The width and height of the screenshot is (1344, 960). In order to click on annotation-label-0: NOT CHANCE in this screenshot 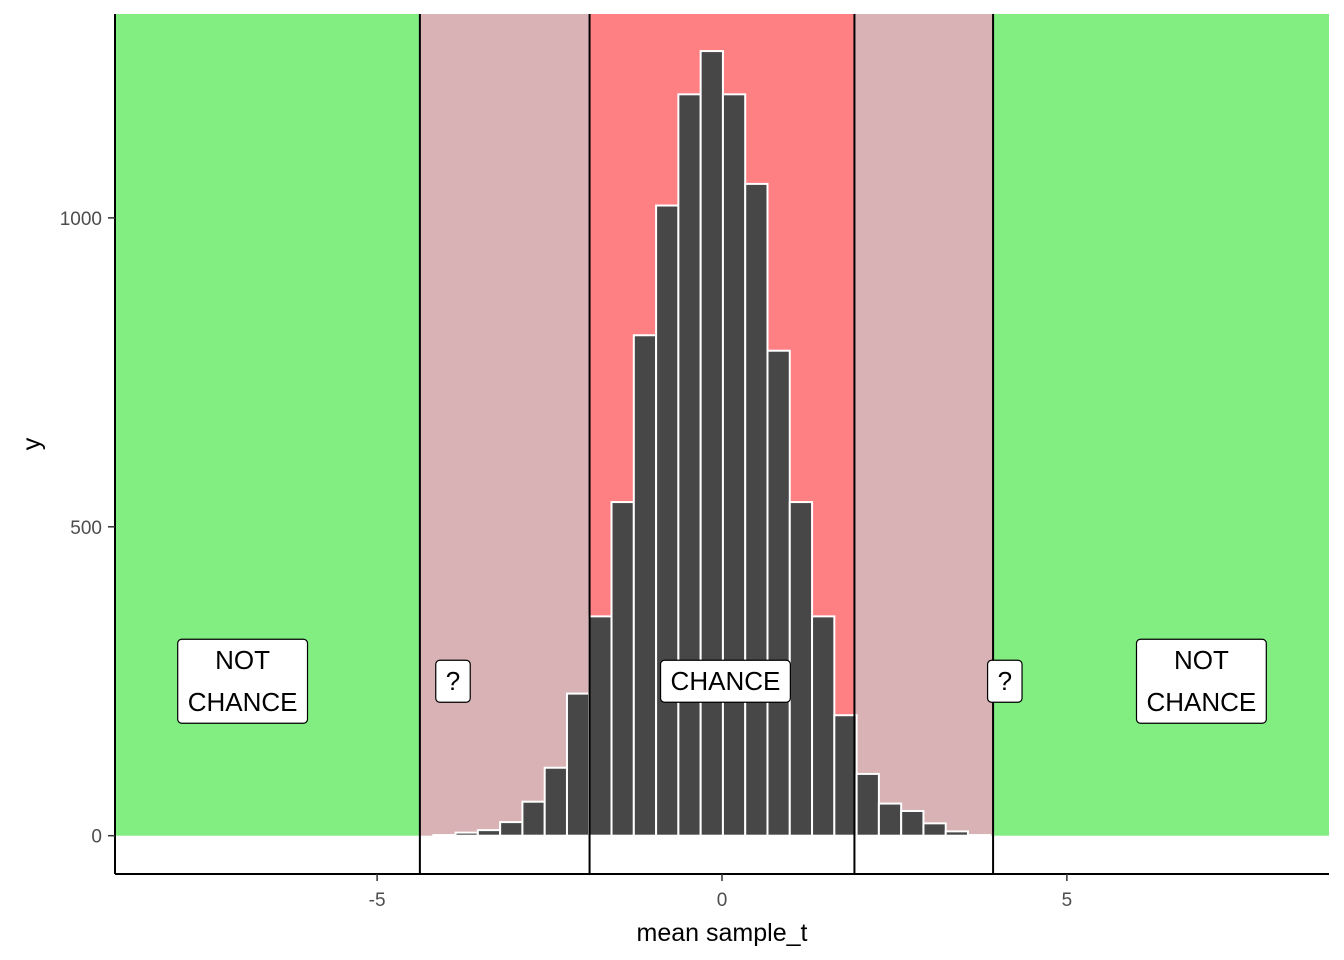, I will do `click(243, 681)`.